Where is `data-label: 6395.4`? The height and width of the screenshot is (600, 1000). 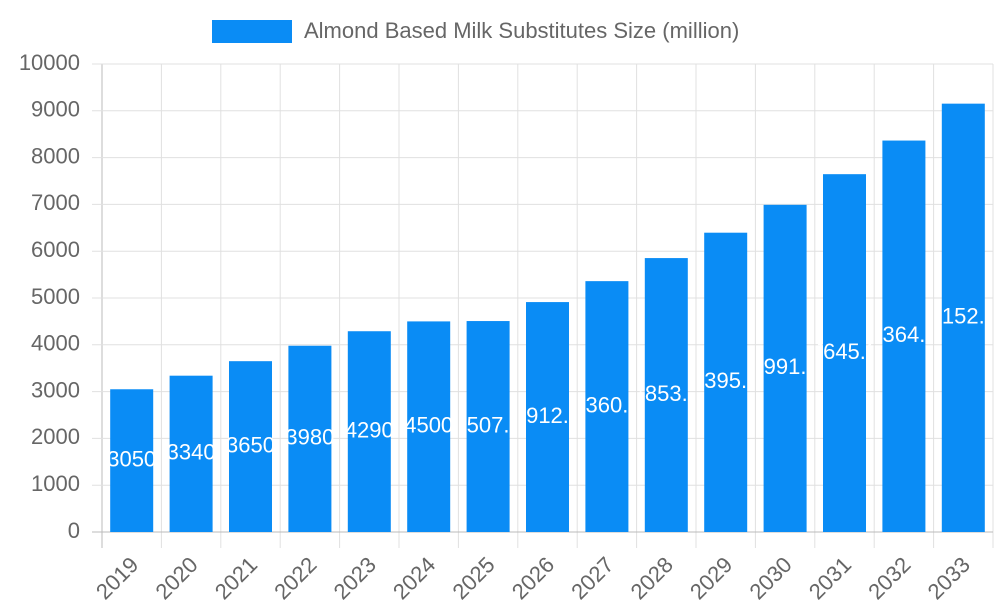
data-label: 6395.4 is located at coordinates (725, 380).